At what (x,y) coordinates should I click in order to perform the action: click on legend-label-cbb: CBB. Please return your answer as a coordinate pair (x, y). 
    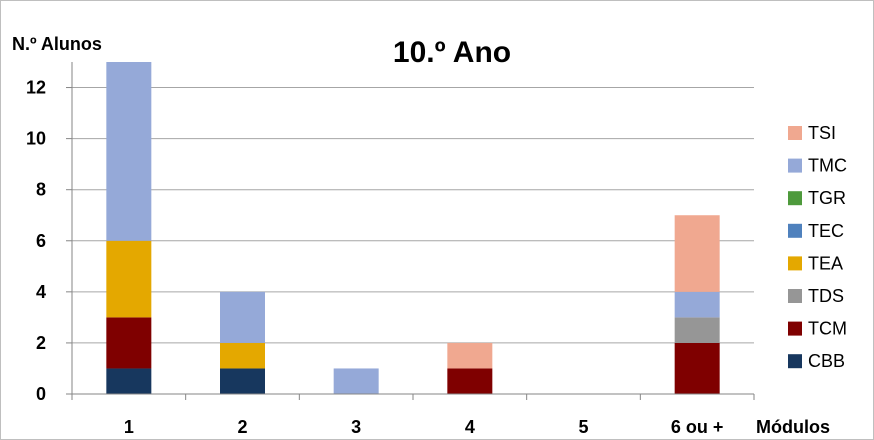
    Looking at the image, I should click on (826, 361).